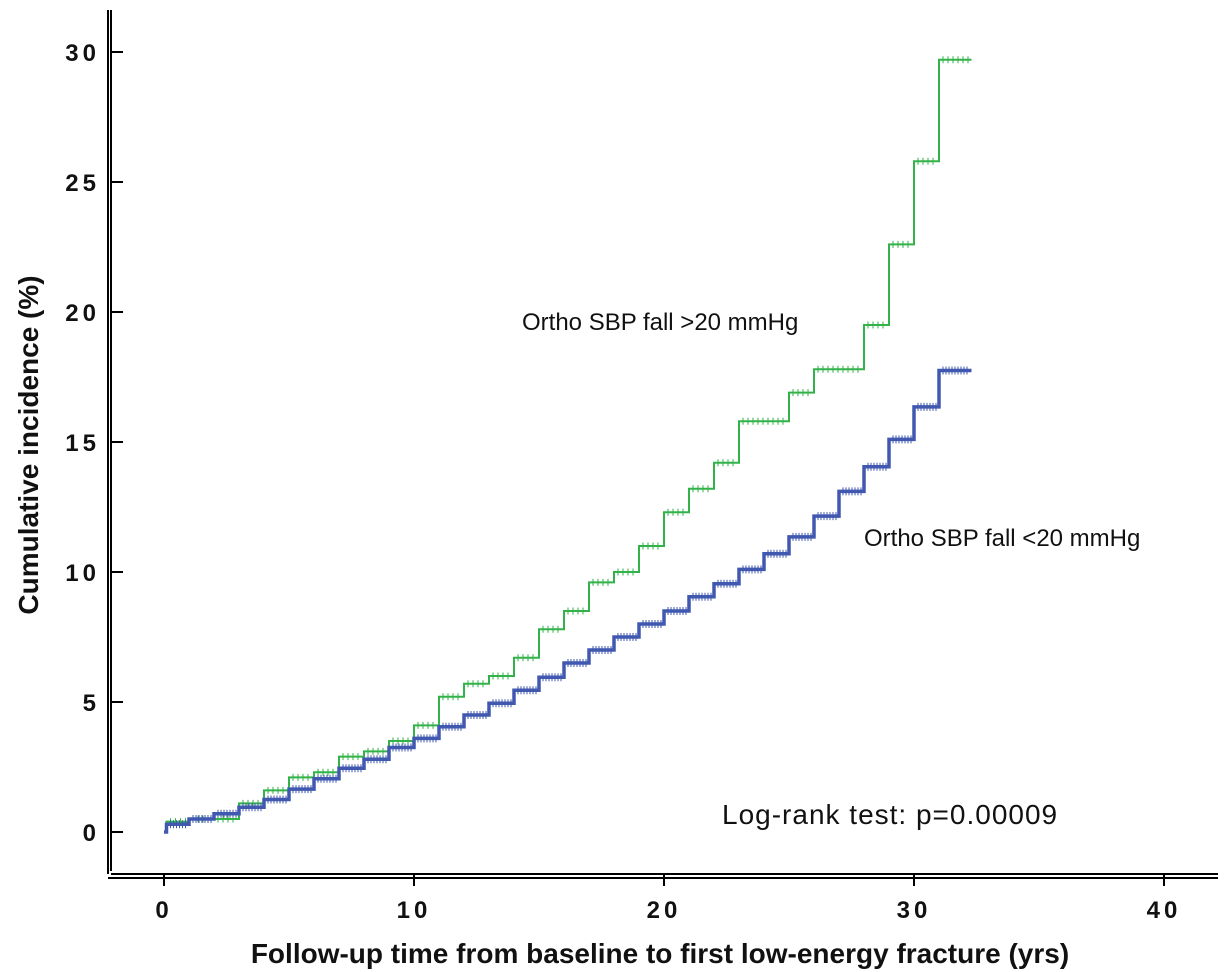 Image resolution: width=1225 pixels, height=972 pixels. Describe the element at coordinates (660, 322) in the screenshot. I see `label-high-series: Ortho SBP fall >20 mmHg` at that location.